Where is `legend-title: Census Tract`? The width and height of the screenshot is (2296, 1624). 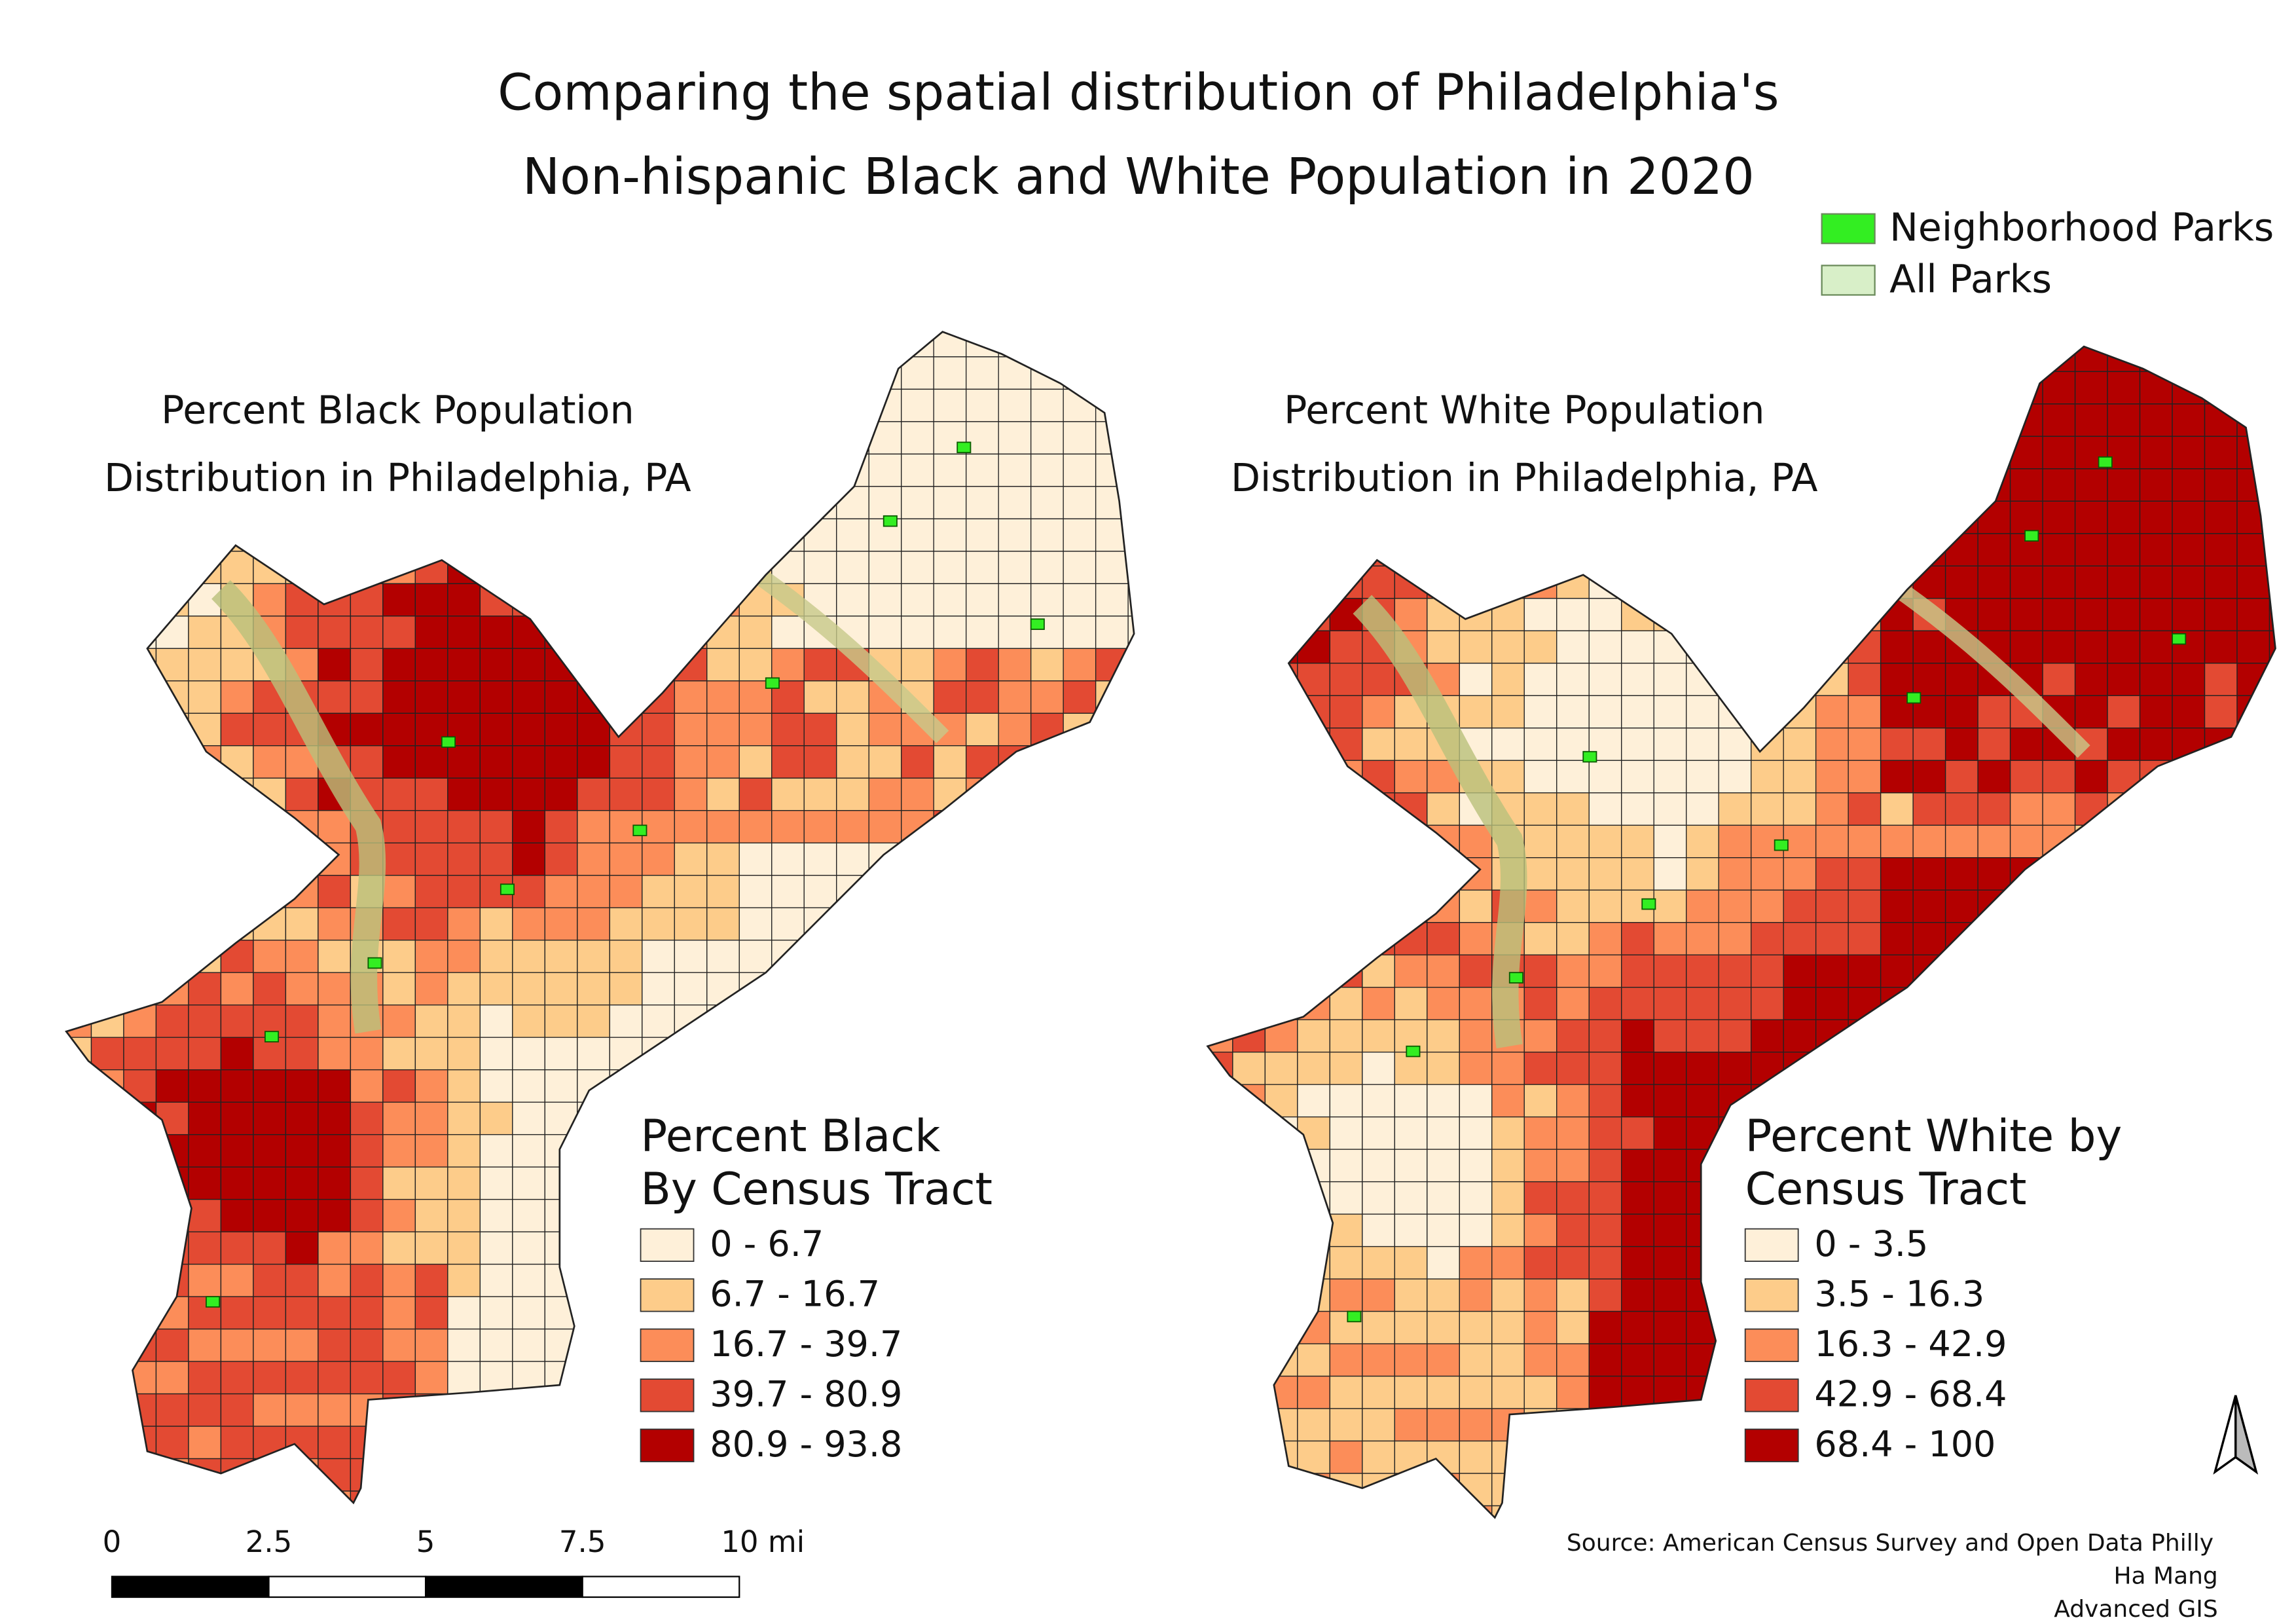 legend-title: Census Tract is located at coordinates (1886, 1189).